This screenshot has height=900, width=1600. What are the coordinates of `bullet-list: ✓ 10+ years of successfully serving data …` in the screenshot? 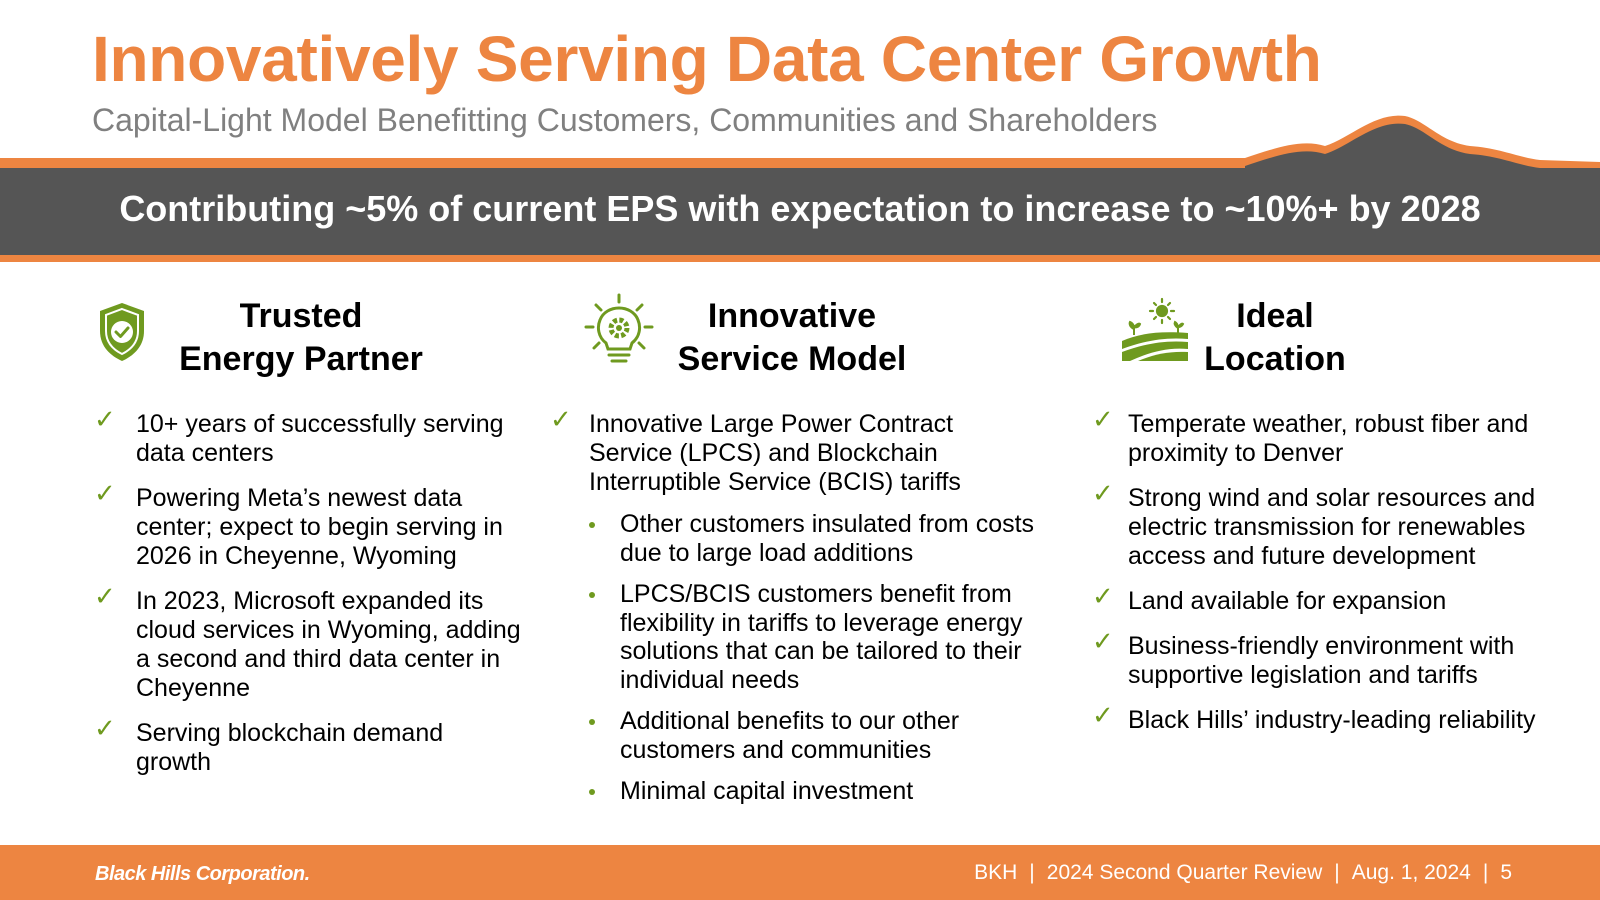 It's located at (307, 599).